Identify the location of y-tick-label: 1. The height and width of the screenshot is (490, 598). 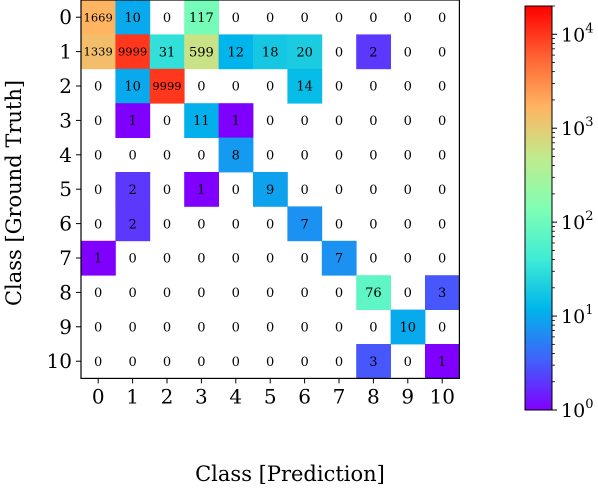
(65, 52).